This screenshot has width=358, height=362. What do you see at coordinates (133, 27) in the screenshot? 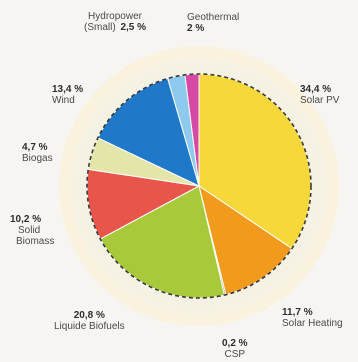
I see `label-hydropower-pct: 2,5 %` at bounding box center [133, 27].